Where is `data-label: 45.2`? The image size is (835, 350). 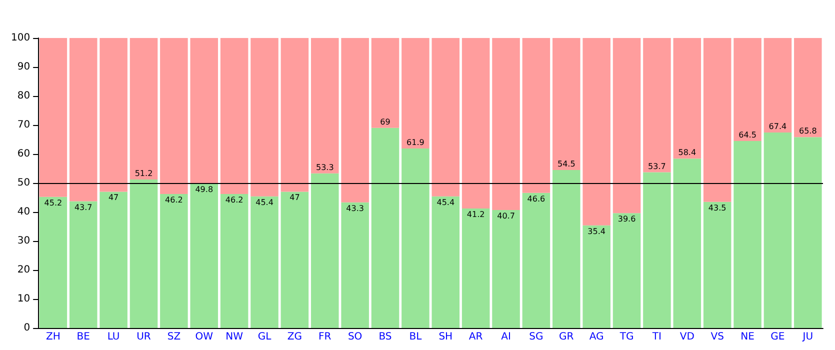 data-label: 45.2 is located at coordinates (53, 203).